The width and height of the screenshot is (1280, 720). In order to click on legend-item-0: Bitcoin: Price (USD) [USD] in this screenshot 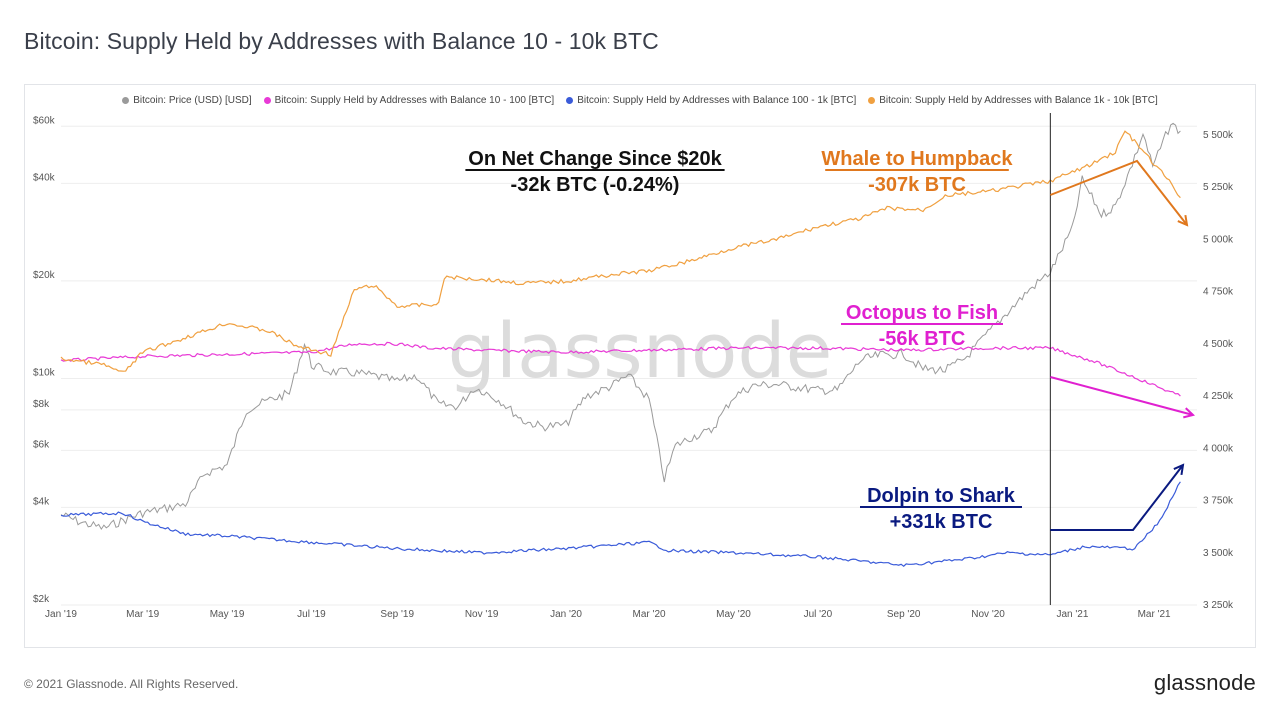, I will do `click(187, 100)`.